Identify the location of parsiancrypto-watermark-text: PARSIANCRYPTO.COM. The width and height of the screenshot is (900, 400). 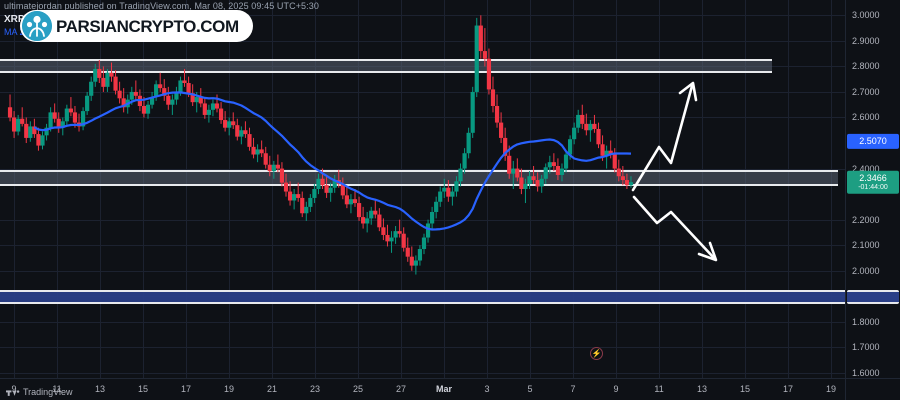
(147, 26).